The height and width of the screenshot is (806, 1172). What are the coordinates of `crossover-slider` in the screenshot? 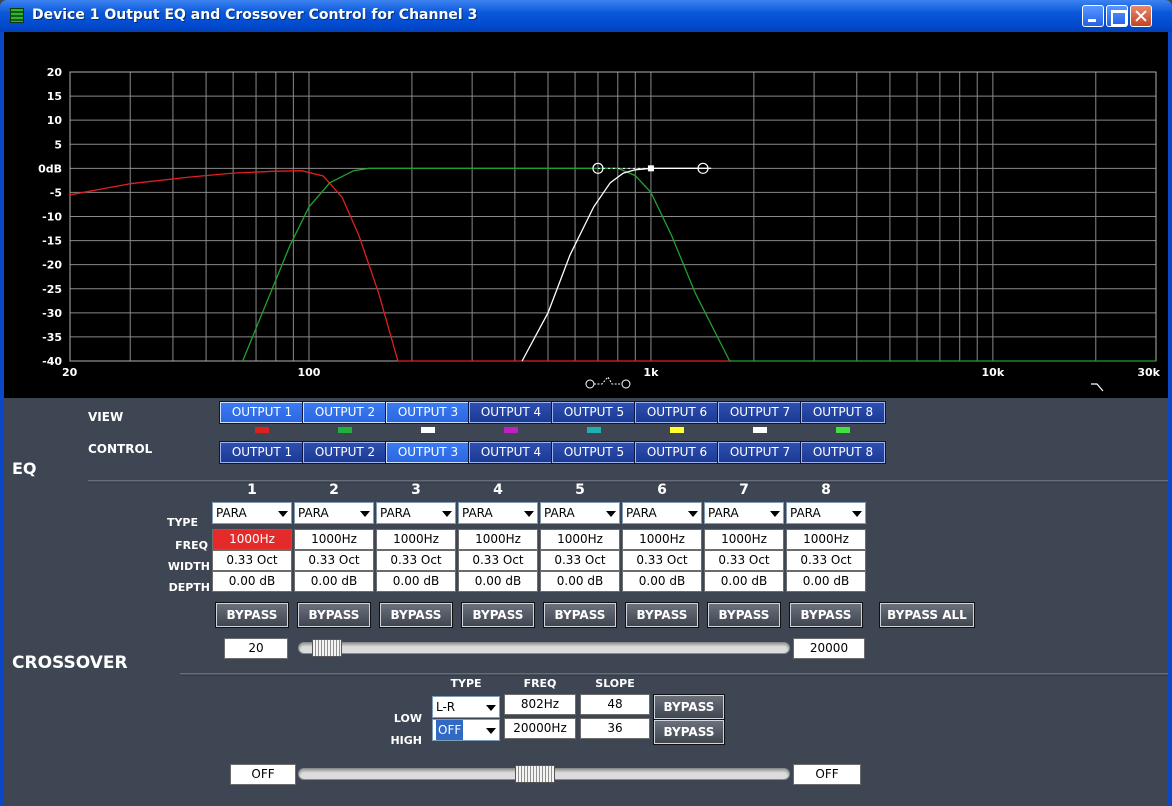 It's located at (544, 774).